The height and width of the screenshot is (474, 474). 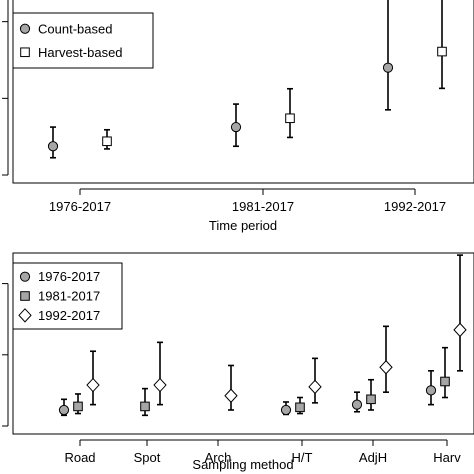 What do you see at coordinates (69, 276) in the screenshot?
I see `legend-label: 1976-2017` at bounding box center [69, 276].